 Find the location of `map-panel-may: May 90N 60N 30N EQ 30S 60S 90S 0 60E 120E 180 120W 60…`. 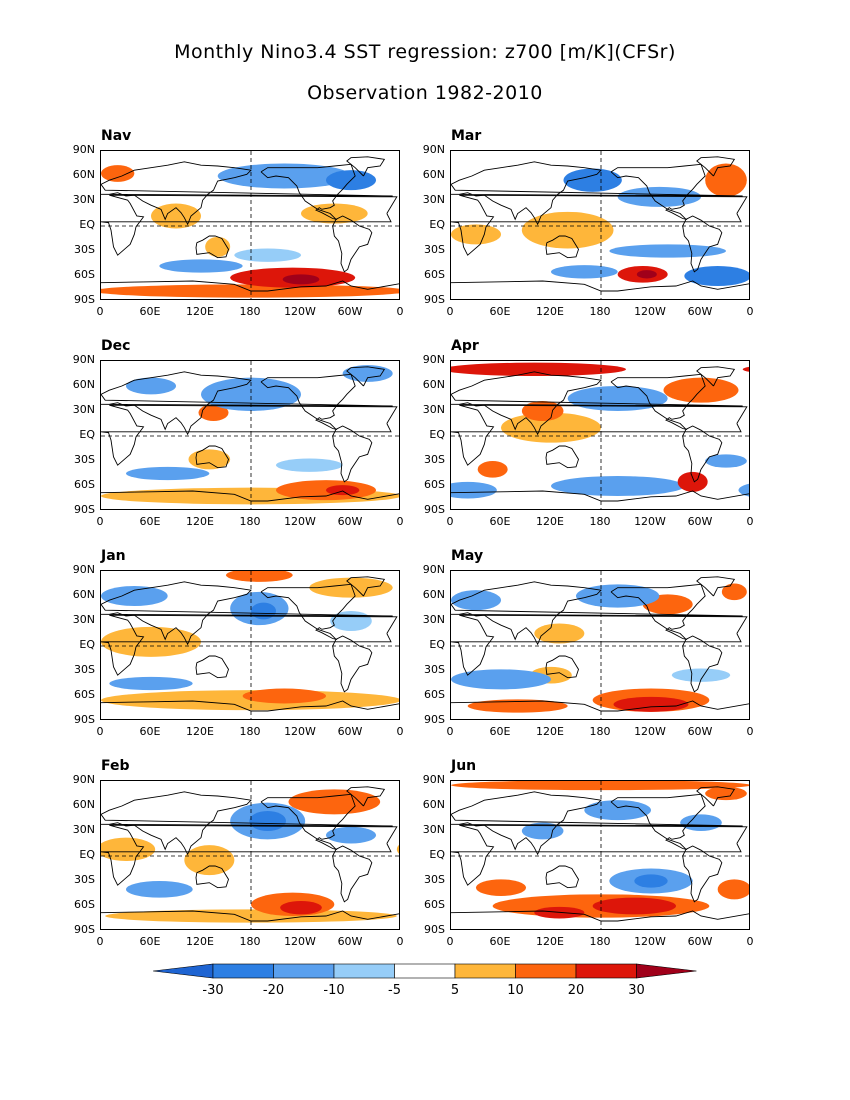

map-panel-may: May 90N 60N 30N EQ 30S 60S 90S 0 60E 120E 180 120W 60… is located at coordinates (588, 642).